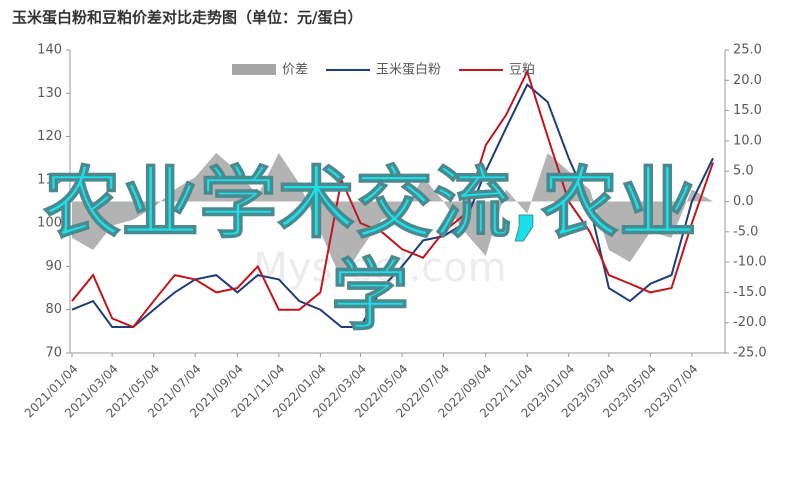  What do you see at coordinates (254, 69) in the screenshot?
I see `legend-swatch` at bounding box center [254, 69].